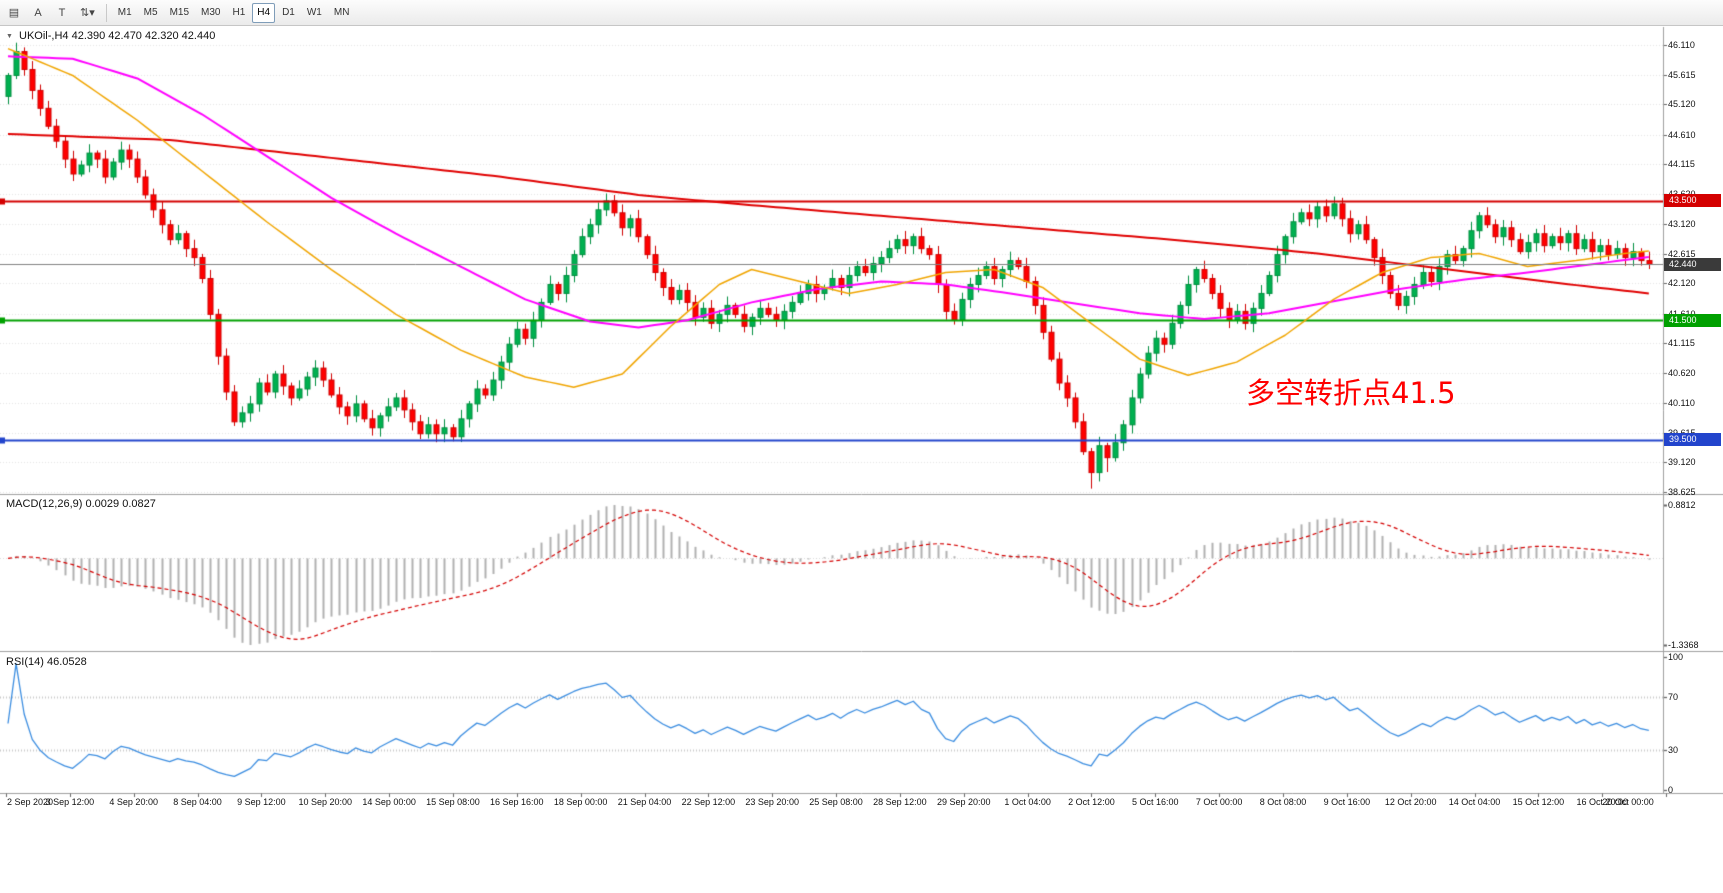 This screenshot has width=1723, height=893. What do you see at coordinates (1682, 104) in the screenshot?
I see `price-axis-label: 45.120` at bounding box center [1682, 104].